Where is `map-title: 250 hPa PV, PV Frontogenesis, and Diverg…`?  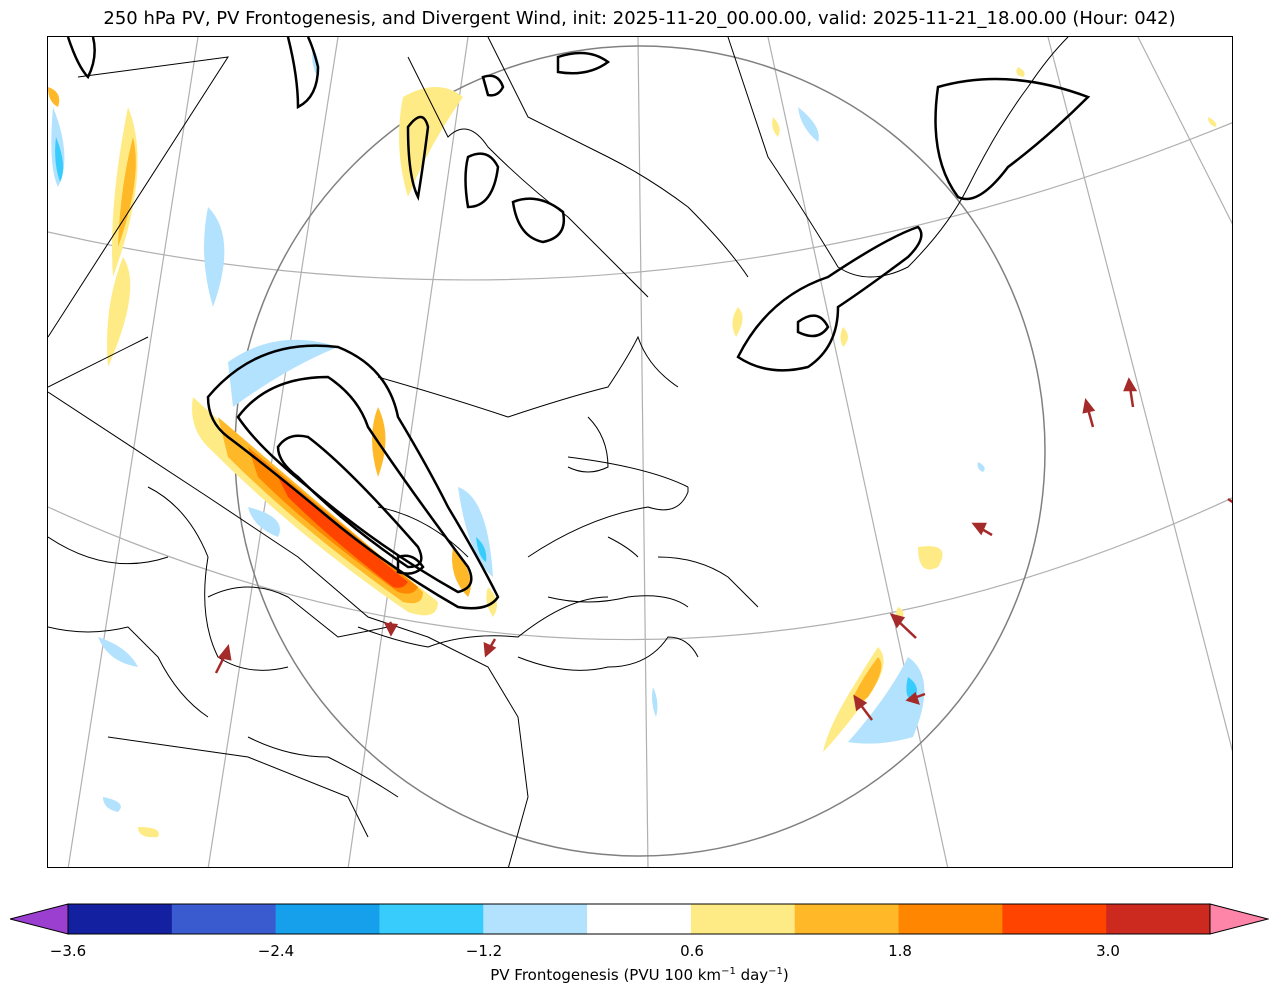 map-title: 250 hPa PV, PV Frontogenesis, and Diverg… is located at coordinates (639, 18).